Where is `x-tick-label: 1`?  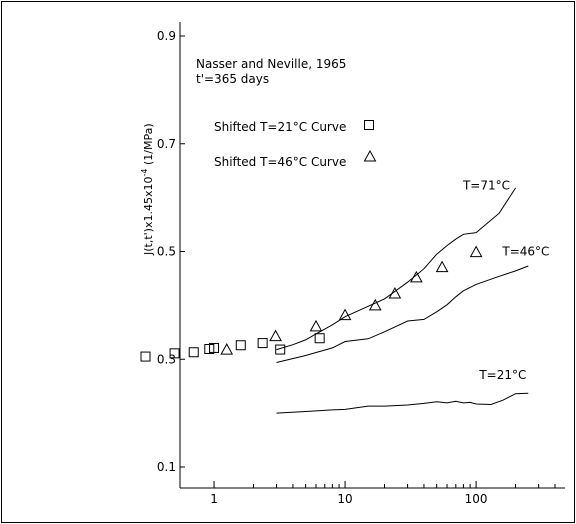
x-tick-label: 1 is located at coordinates (214, 499).